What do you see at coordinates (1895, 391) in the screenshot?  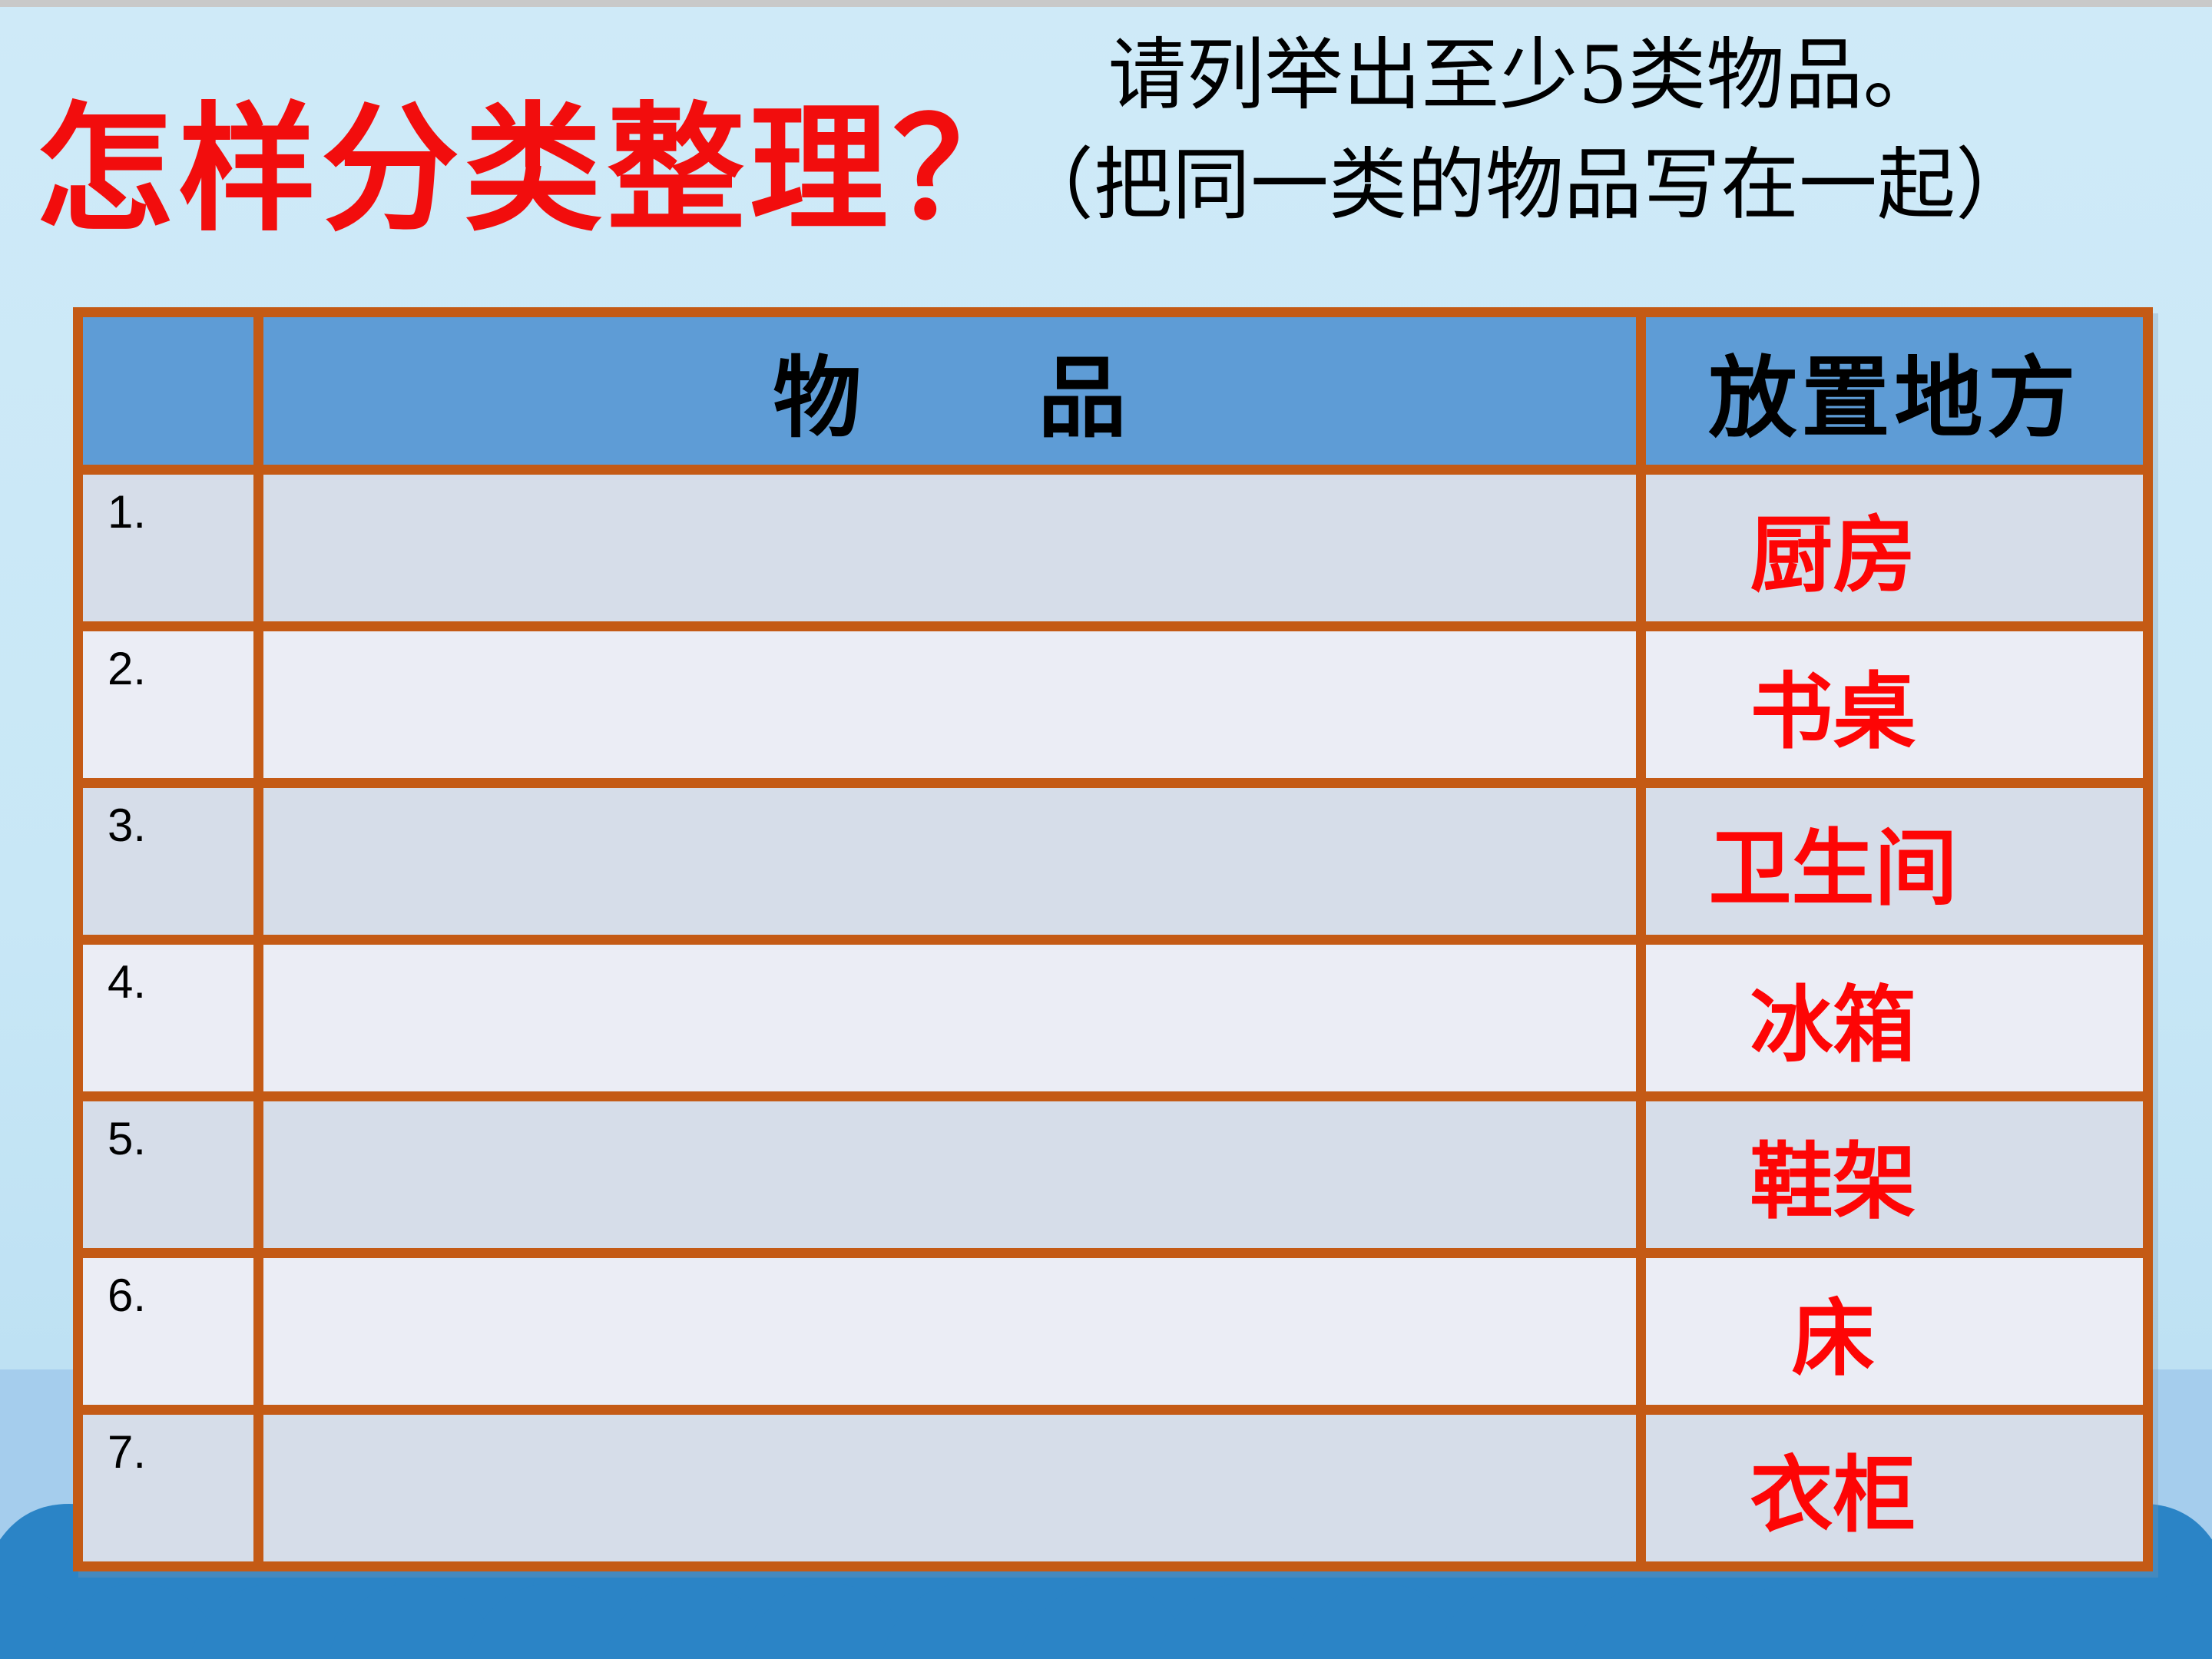 I see `location-column-header: 放置地方` at bounding box center [1895, 391].